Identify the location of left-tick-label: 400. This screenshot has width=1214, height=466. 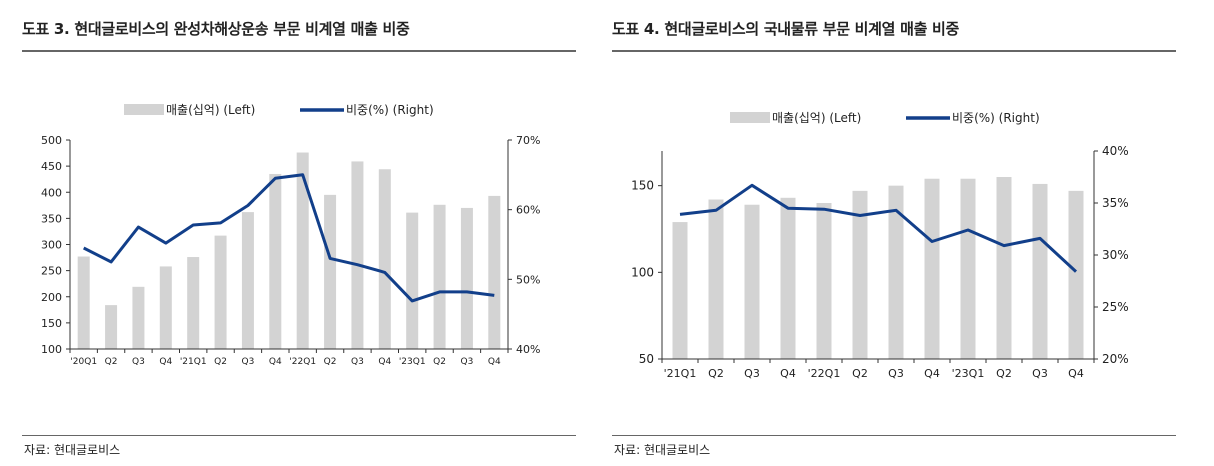
(51, 192).